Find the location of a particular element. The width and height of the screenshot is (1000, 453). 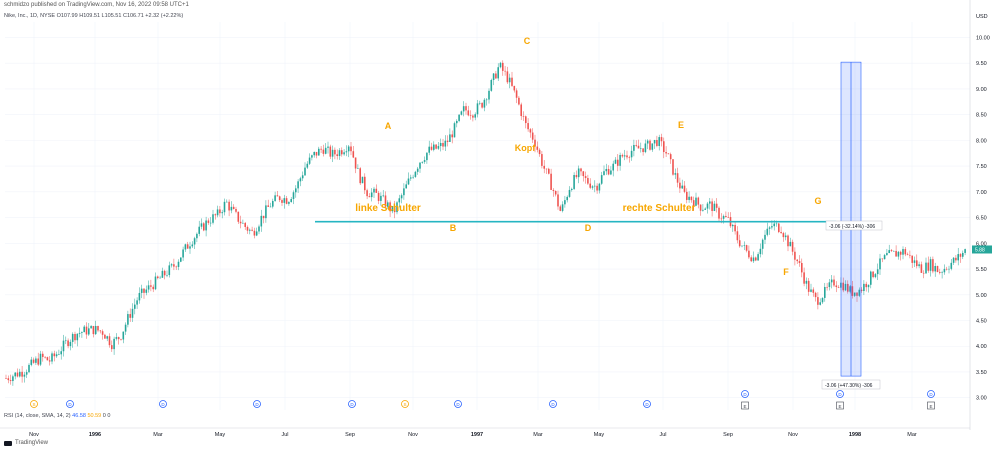

time-tick-label: 1998 is located at coordinates (855, 435).